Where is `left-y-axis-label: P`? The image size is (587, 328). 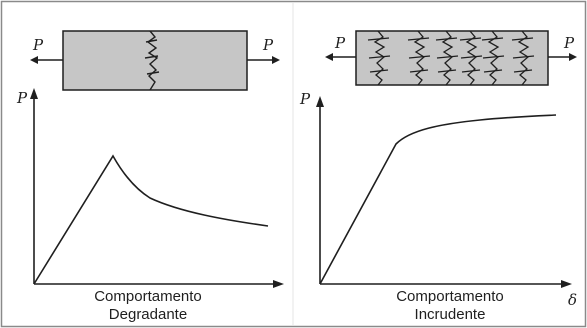
left-y-axis-label: P is located at coordinates (22, 98).